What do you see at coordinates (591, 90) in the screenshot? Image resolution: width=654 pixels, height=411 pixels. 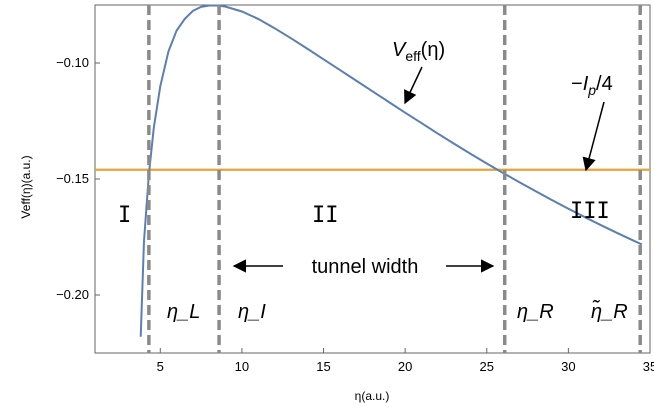 I see `ip-label-sub: p` at bounding box center [591, 90].